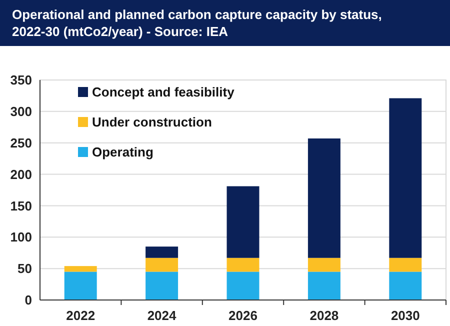 The height and width of the screenshot is (326, 450). Describe the element at coordinates (21, 111) in the screenshot. I see `y-tick-label: 300` at that location.